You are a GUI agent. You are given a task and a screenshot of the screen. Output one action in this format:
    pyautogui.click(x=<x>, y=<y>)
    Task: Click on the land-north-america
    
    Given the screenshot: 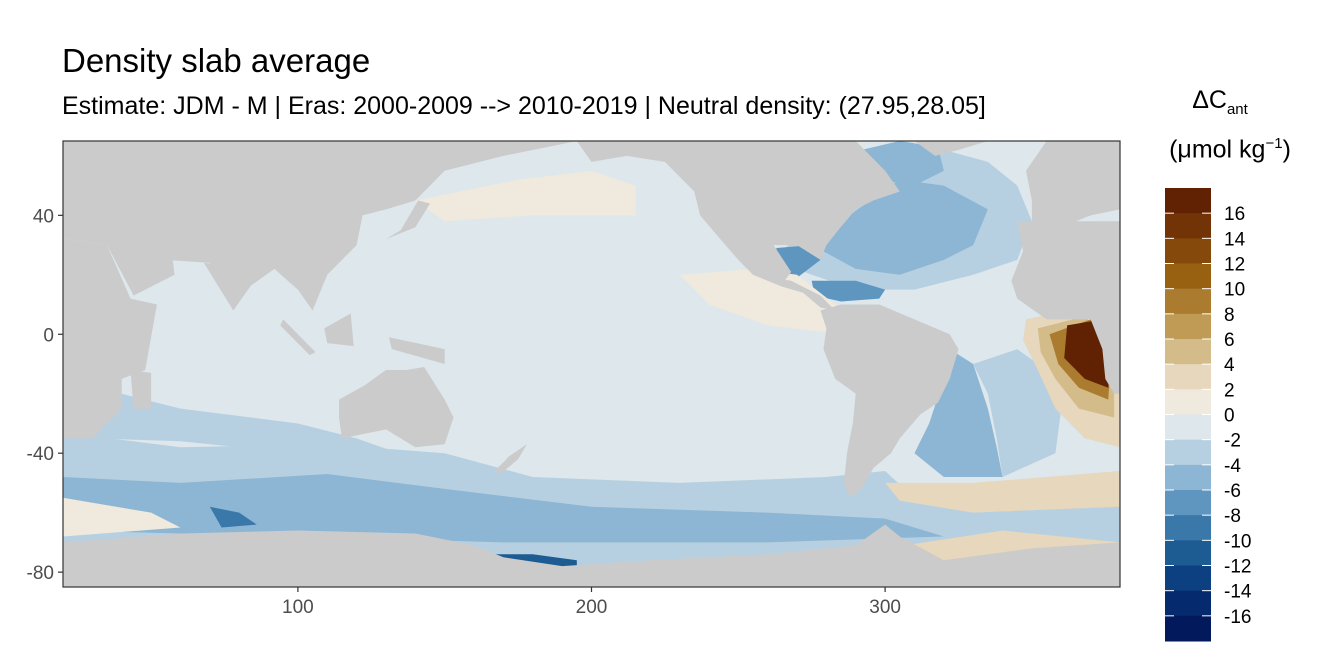 What is the action you would take?
    pyautogui.click(x=738, y=212)
    